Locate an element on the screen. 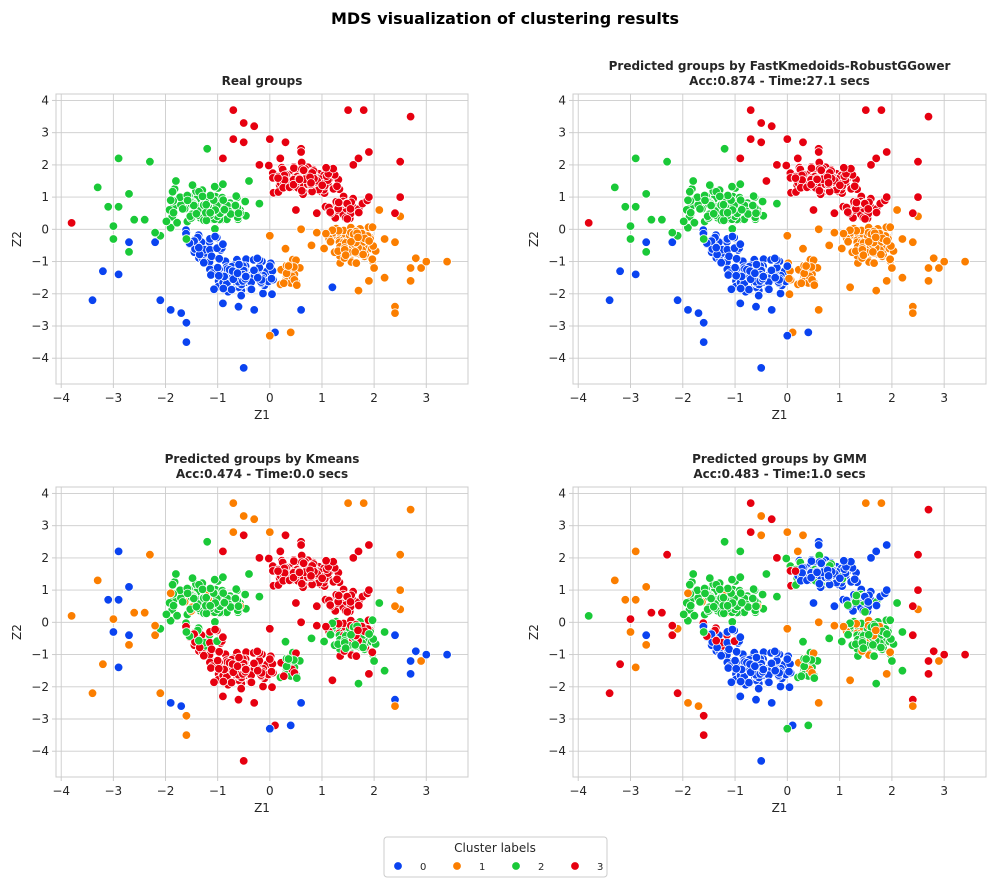 This screenshot has height=885, width=995. scatter-points is located at coordinates (259, 632).